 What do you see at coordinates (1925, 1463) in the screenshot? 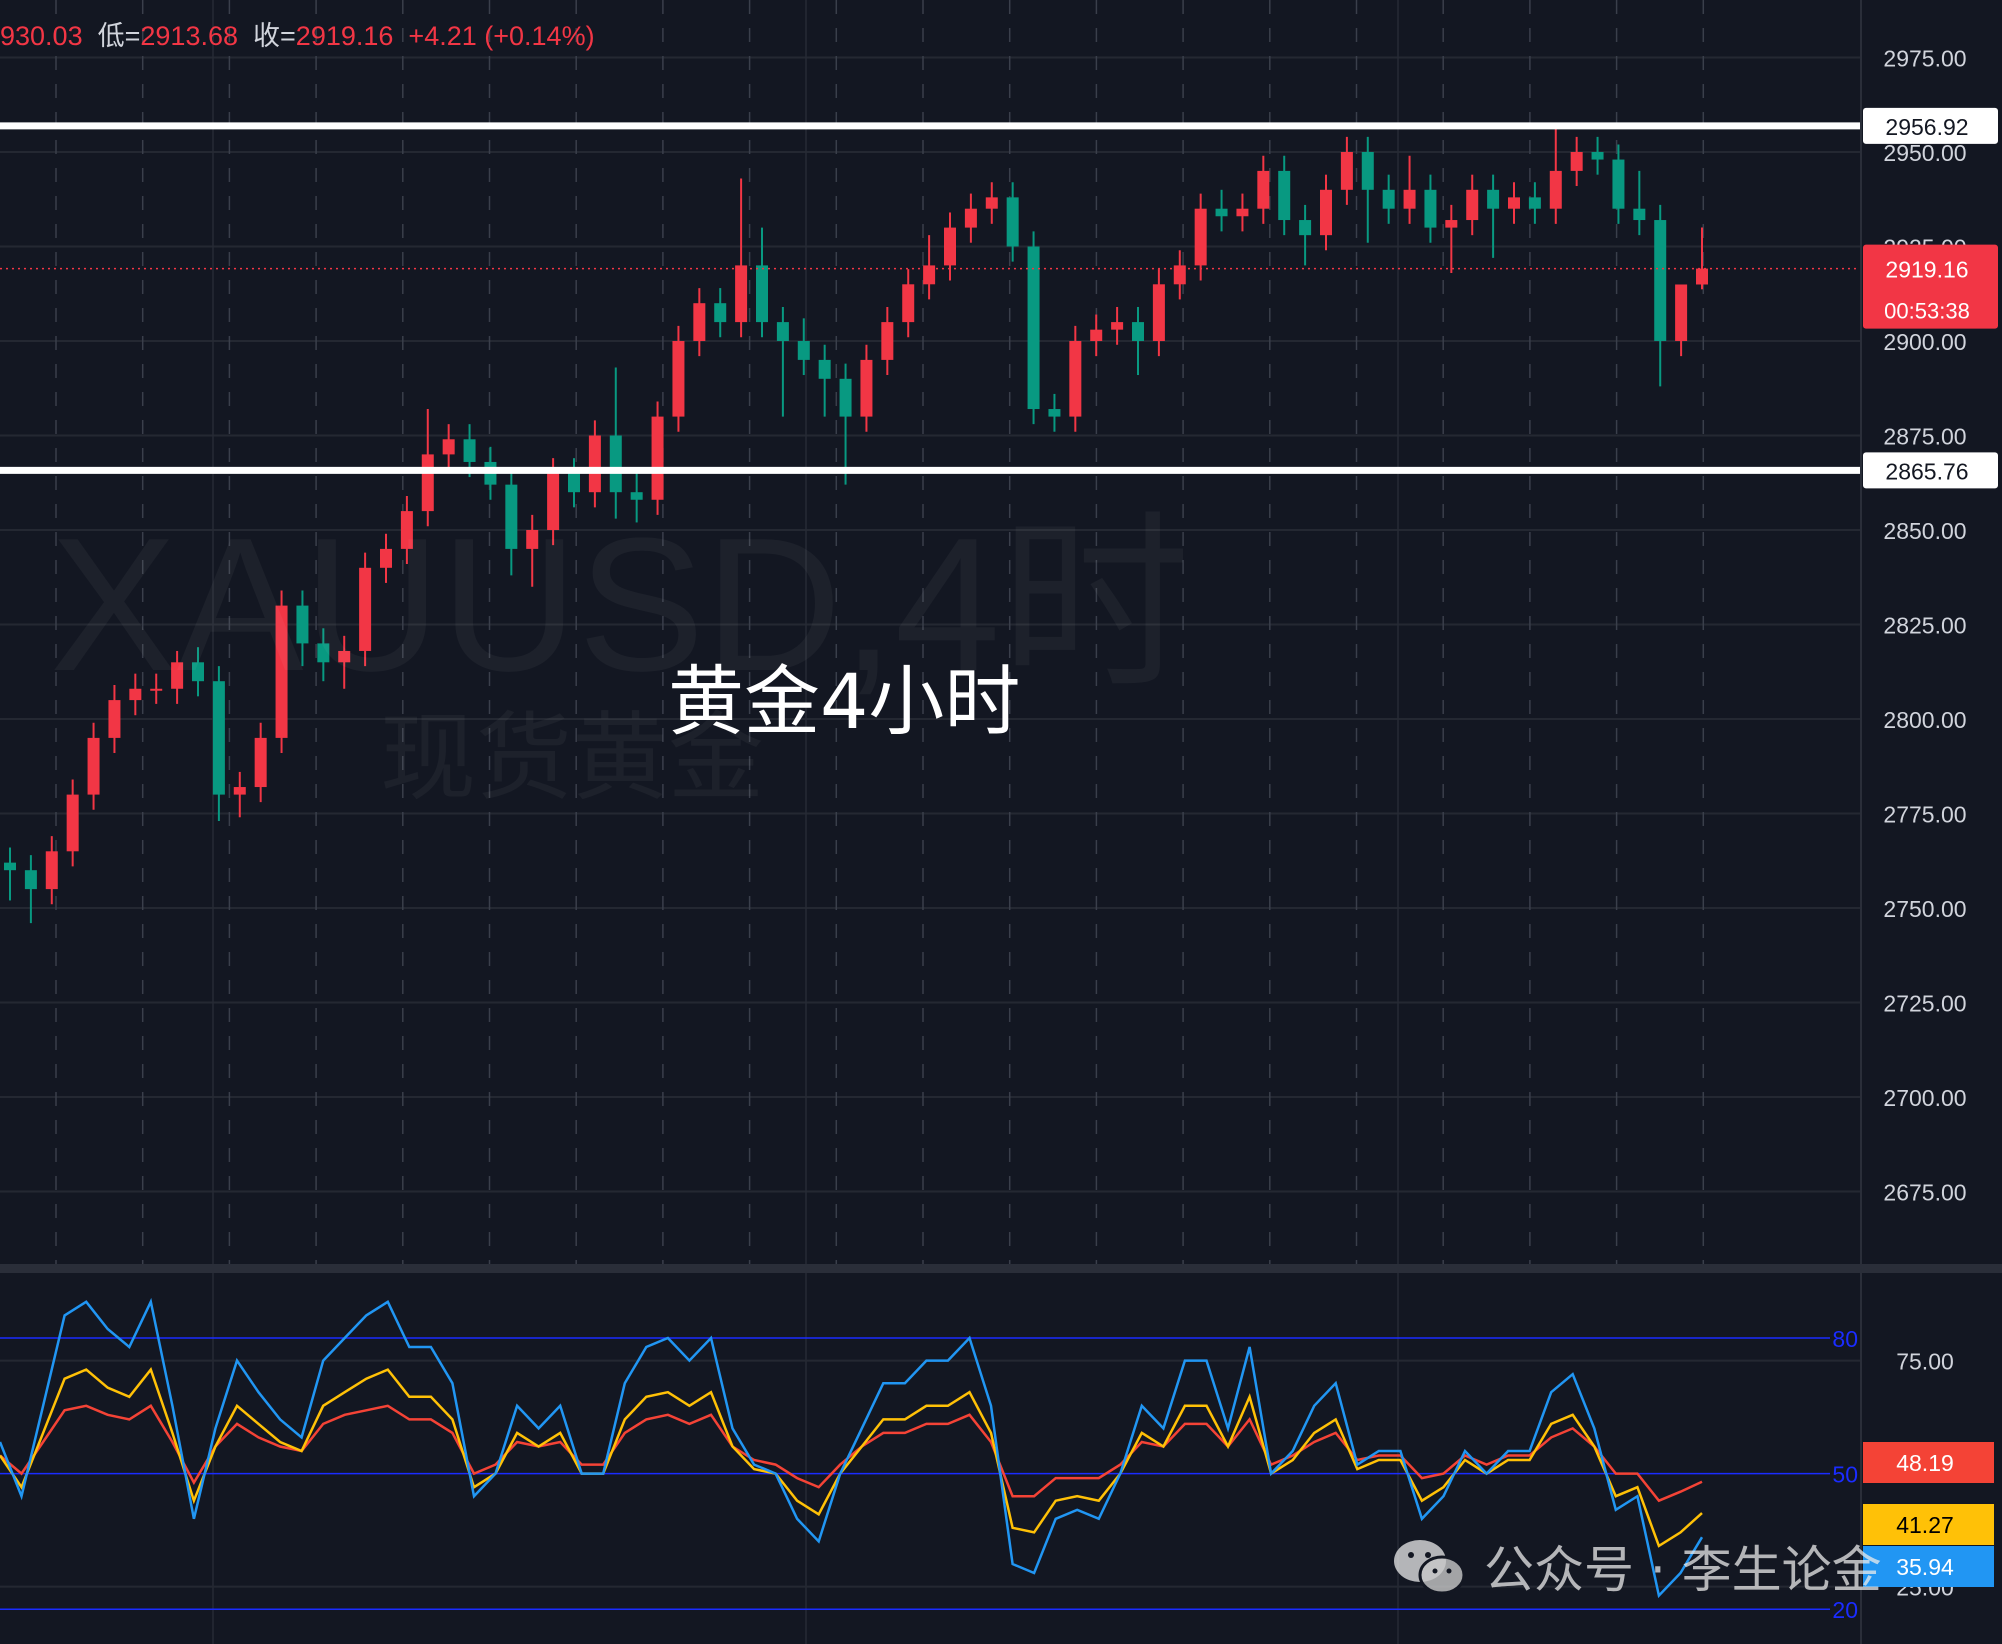
I see `indicator-value-label: 48.19` at bounding box center [1925, 1463].